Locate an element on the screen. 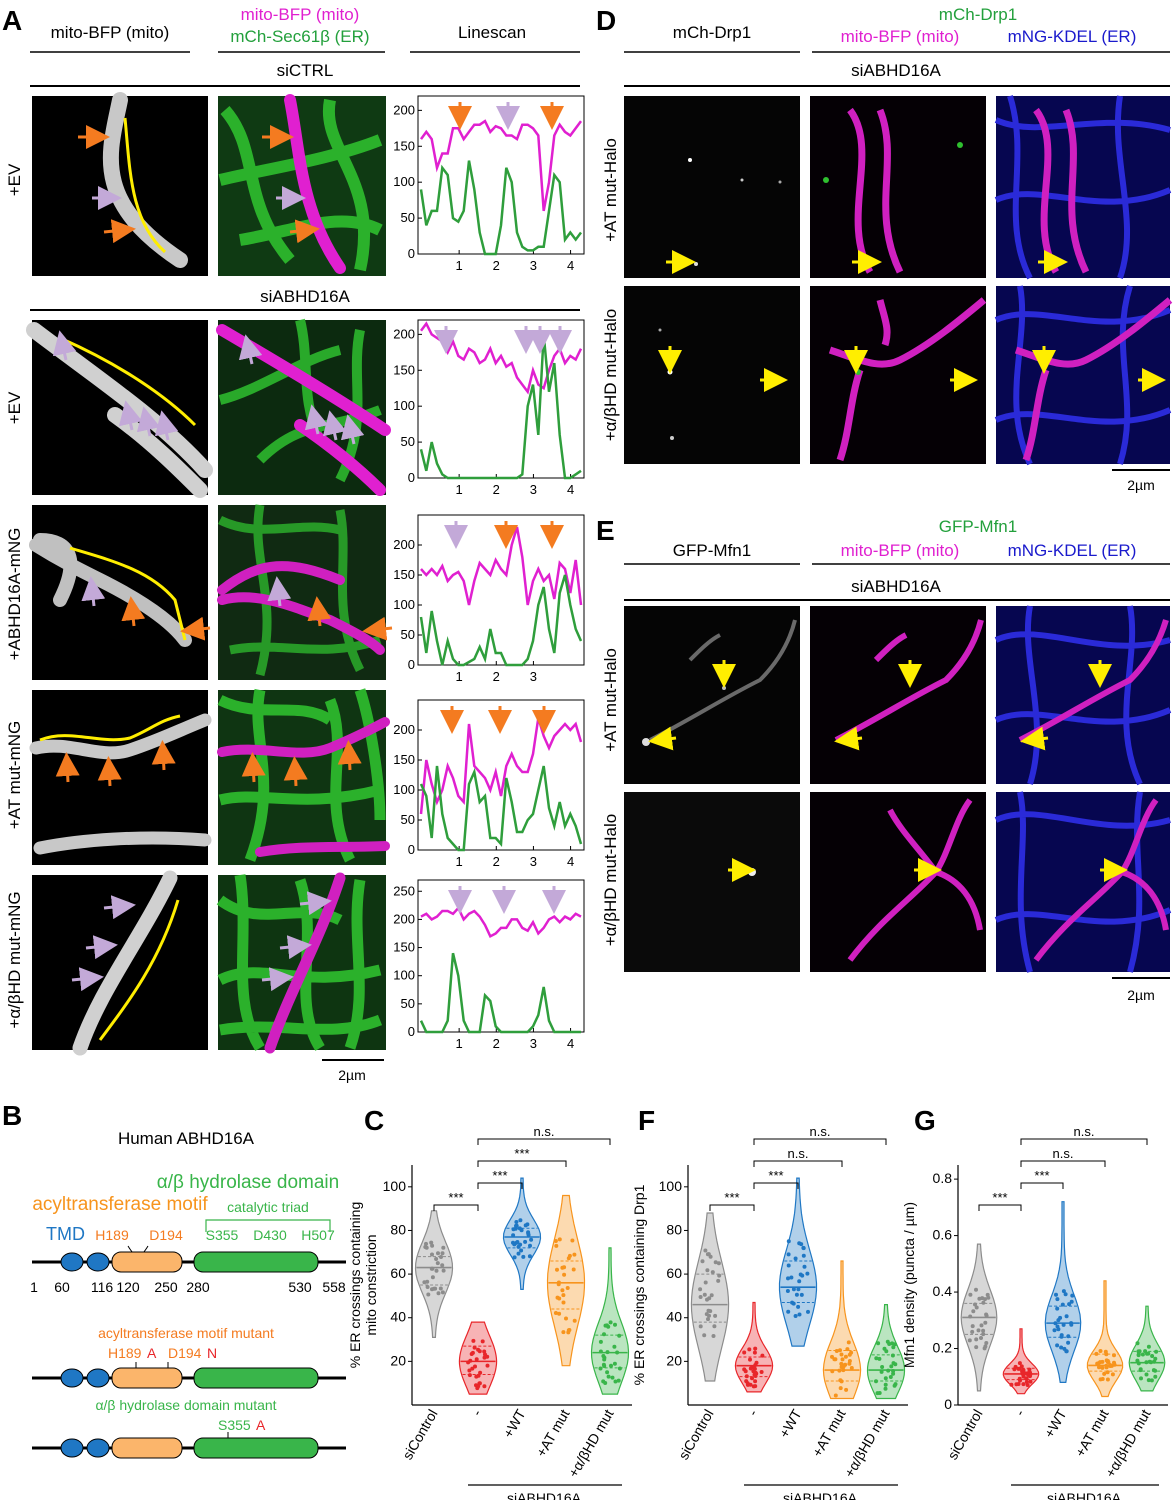  linescan-ytick: 50 is located at coordinates (408, 819).